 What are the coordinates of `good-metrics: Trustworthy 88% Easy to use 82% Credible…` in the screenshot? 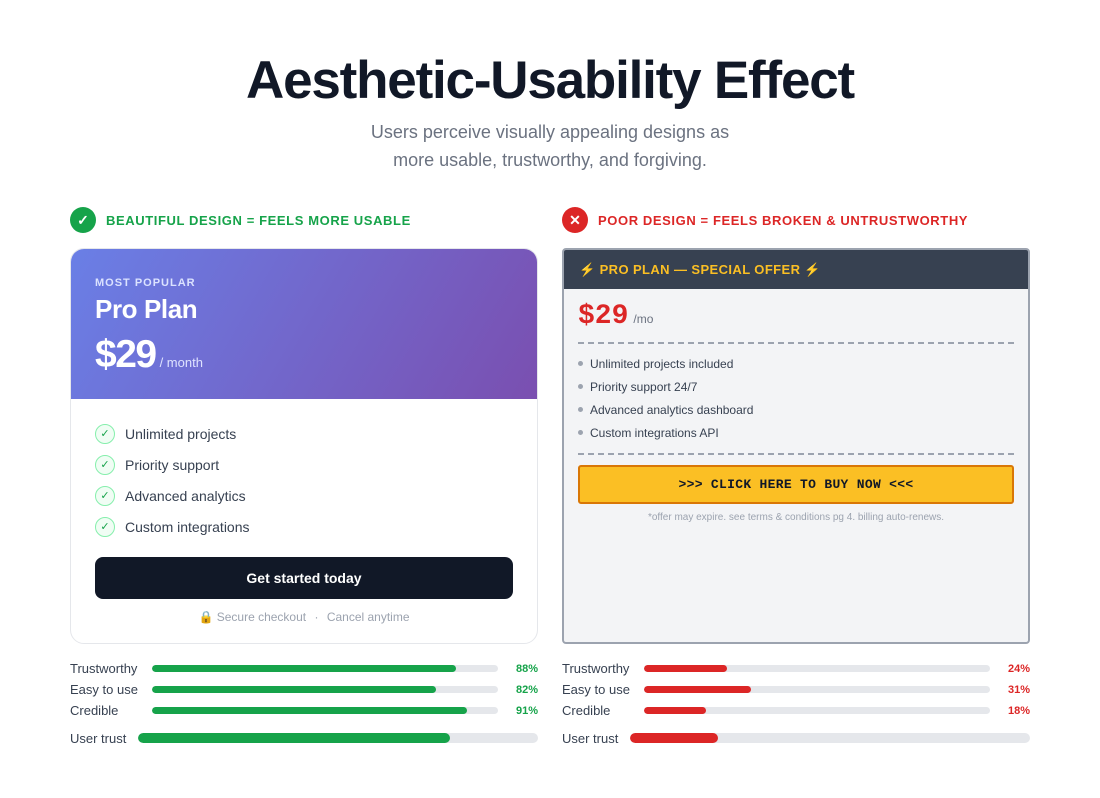 It's located at (304, 689).